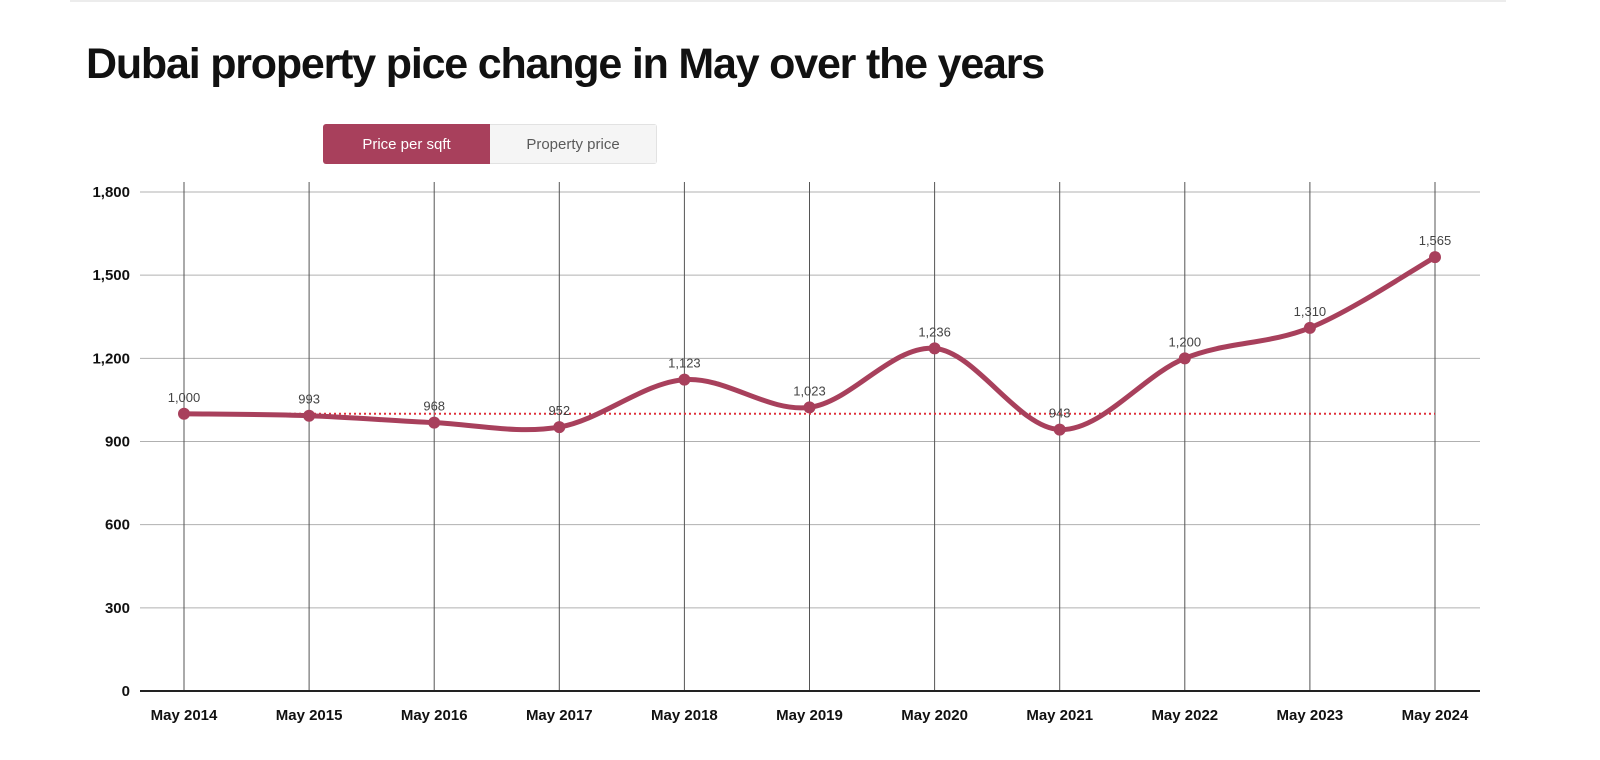  Describe the element at coordinates (573, 144) in the screenshot. I see `property-price-tab: Property price` at that location.